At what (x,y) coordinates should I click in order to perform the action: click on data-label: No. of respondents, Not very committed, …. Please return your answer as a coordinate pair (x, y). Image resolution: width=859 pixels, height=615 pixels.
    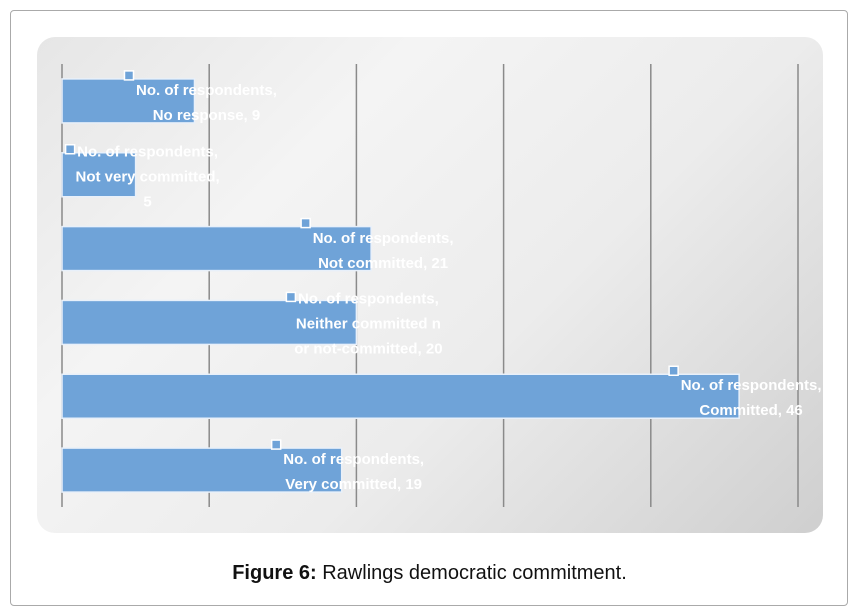
    Looking at the image, I should click on (147, 177).